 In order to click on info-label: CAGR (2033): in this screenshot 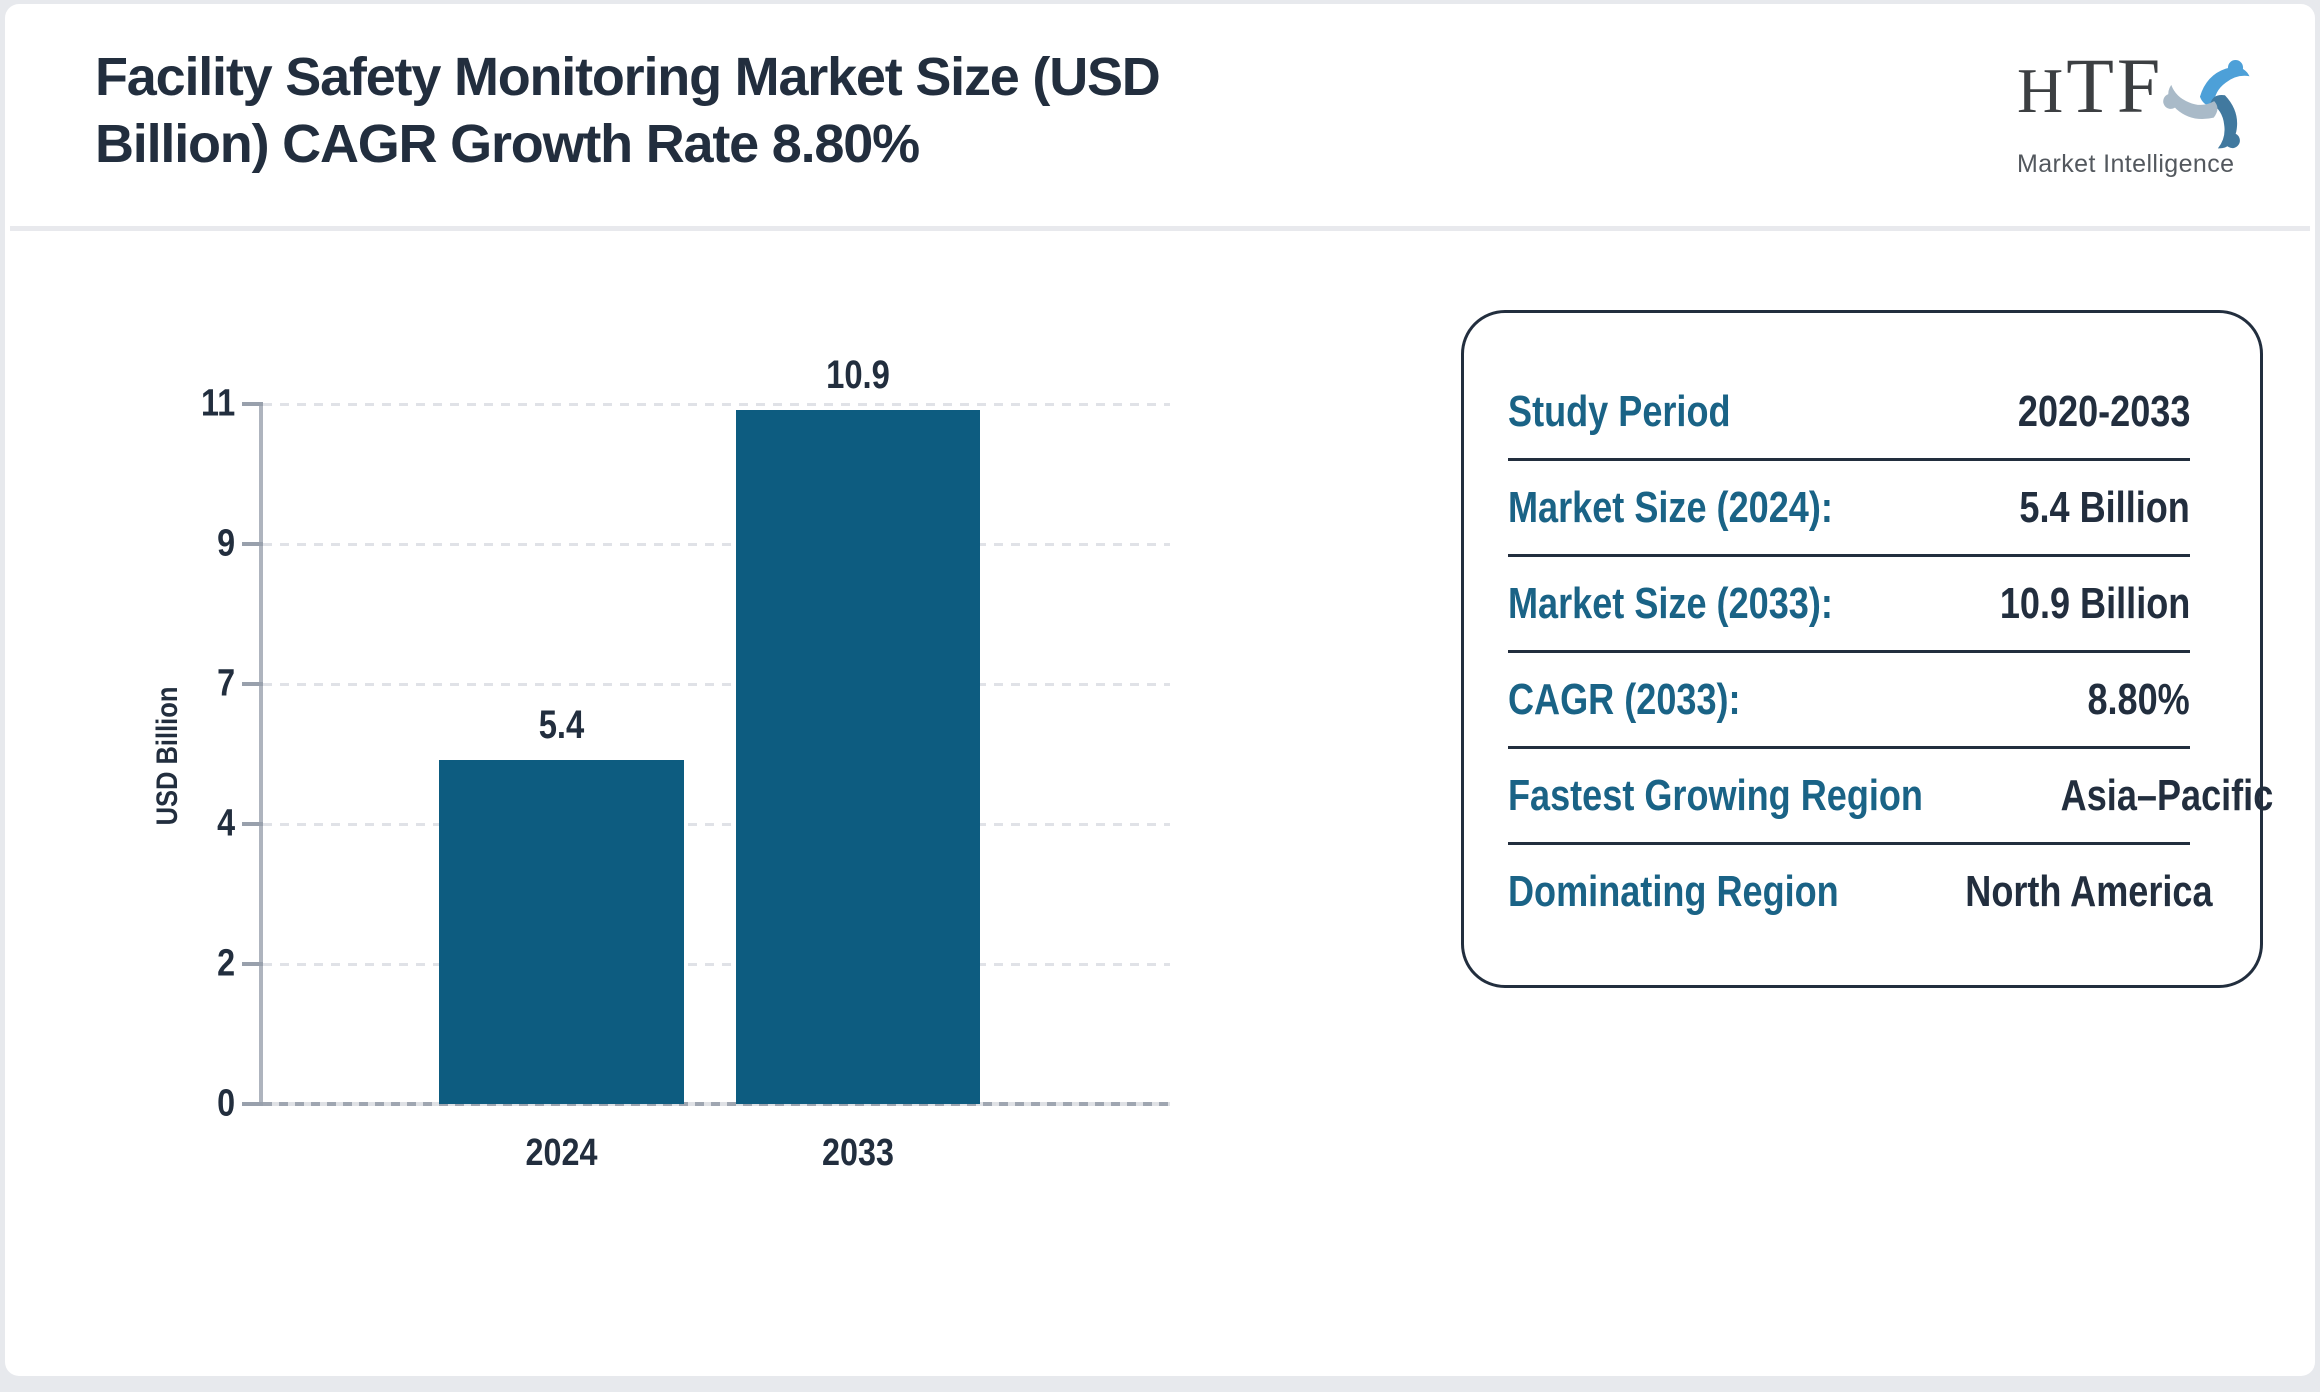, I will do `click(1624, 699)`.